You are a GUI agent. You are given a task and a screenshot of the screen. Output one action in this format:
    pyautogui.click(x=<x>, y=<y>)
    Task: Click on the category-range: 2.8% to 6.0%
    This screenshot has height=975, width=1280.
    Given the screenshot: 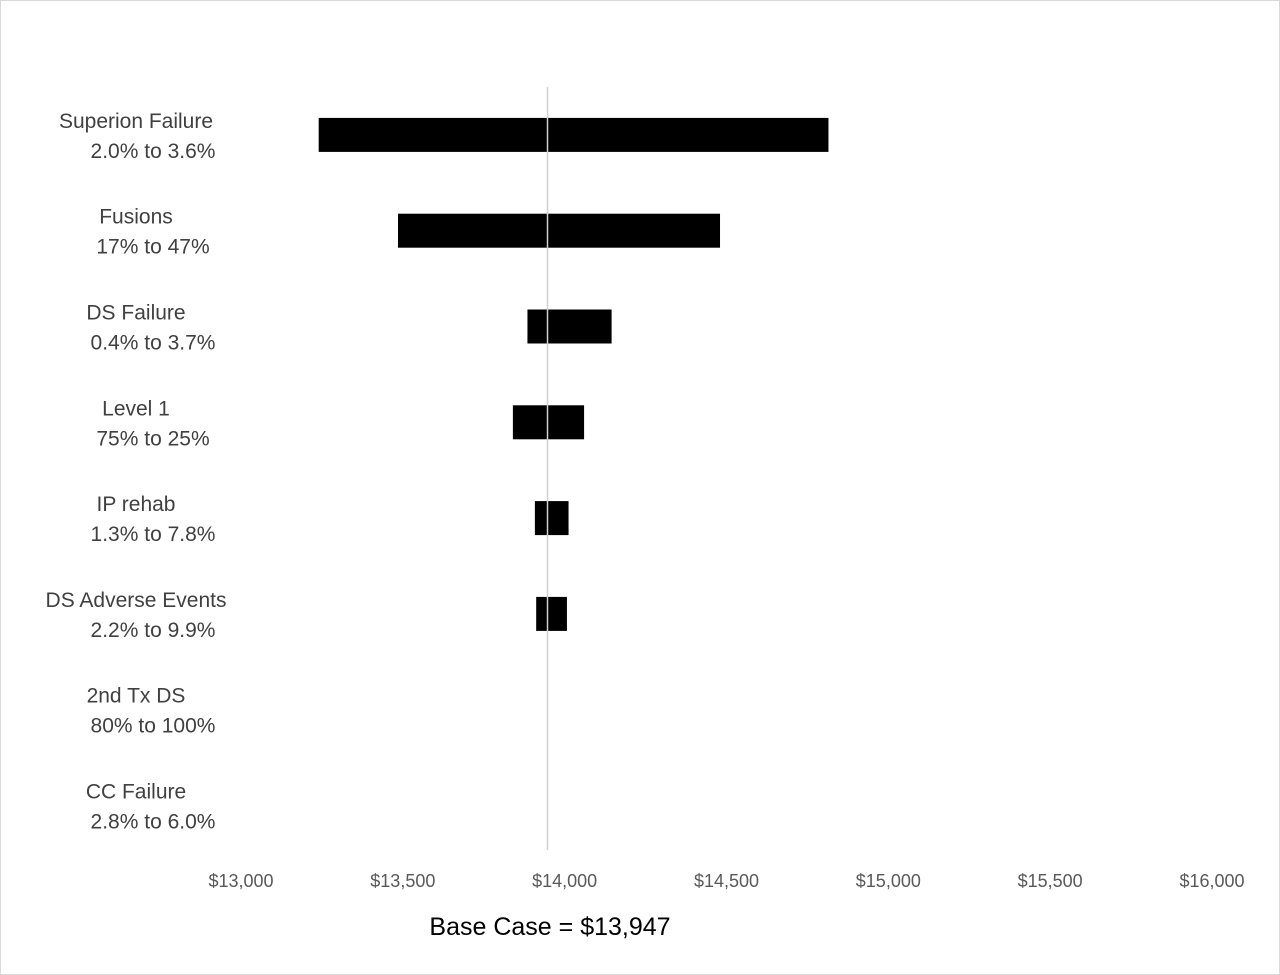 What is the action you would take?
    pyautogui.click(x=153, y=822)
    